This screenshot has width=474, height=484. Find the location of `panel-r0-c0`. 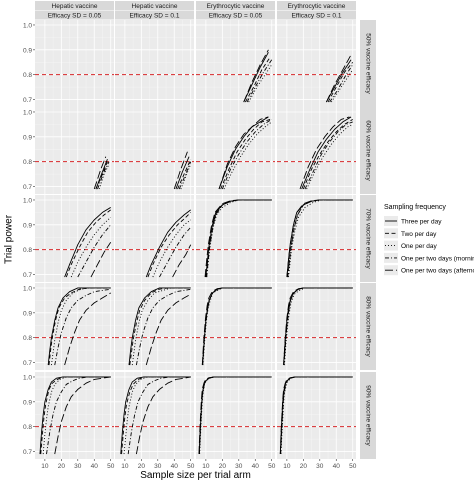

panel-r0-c0 is located at coordinates (74, 63).